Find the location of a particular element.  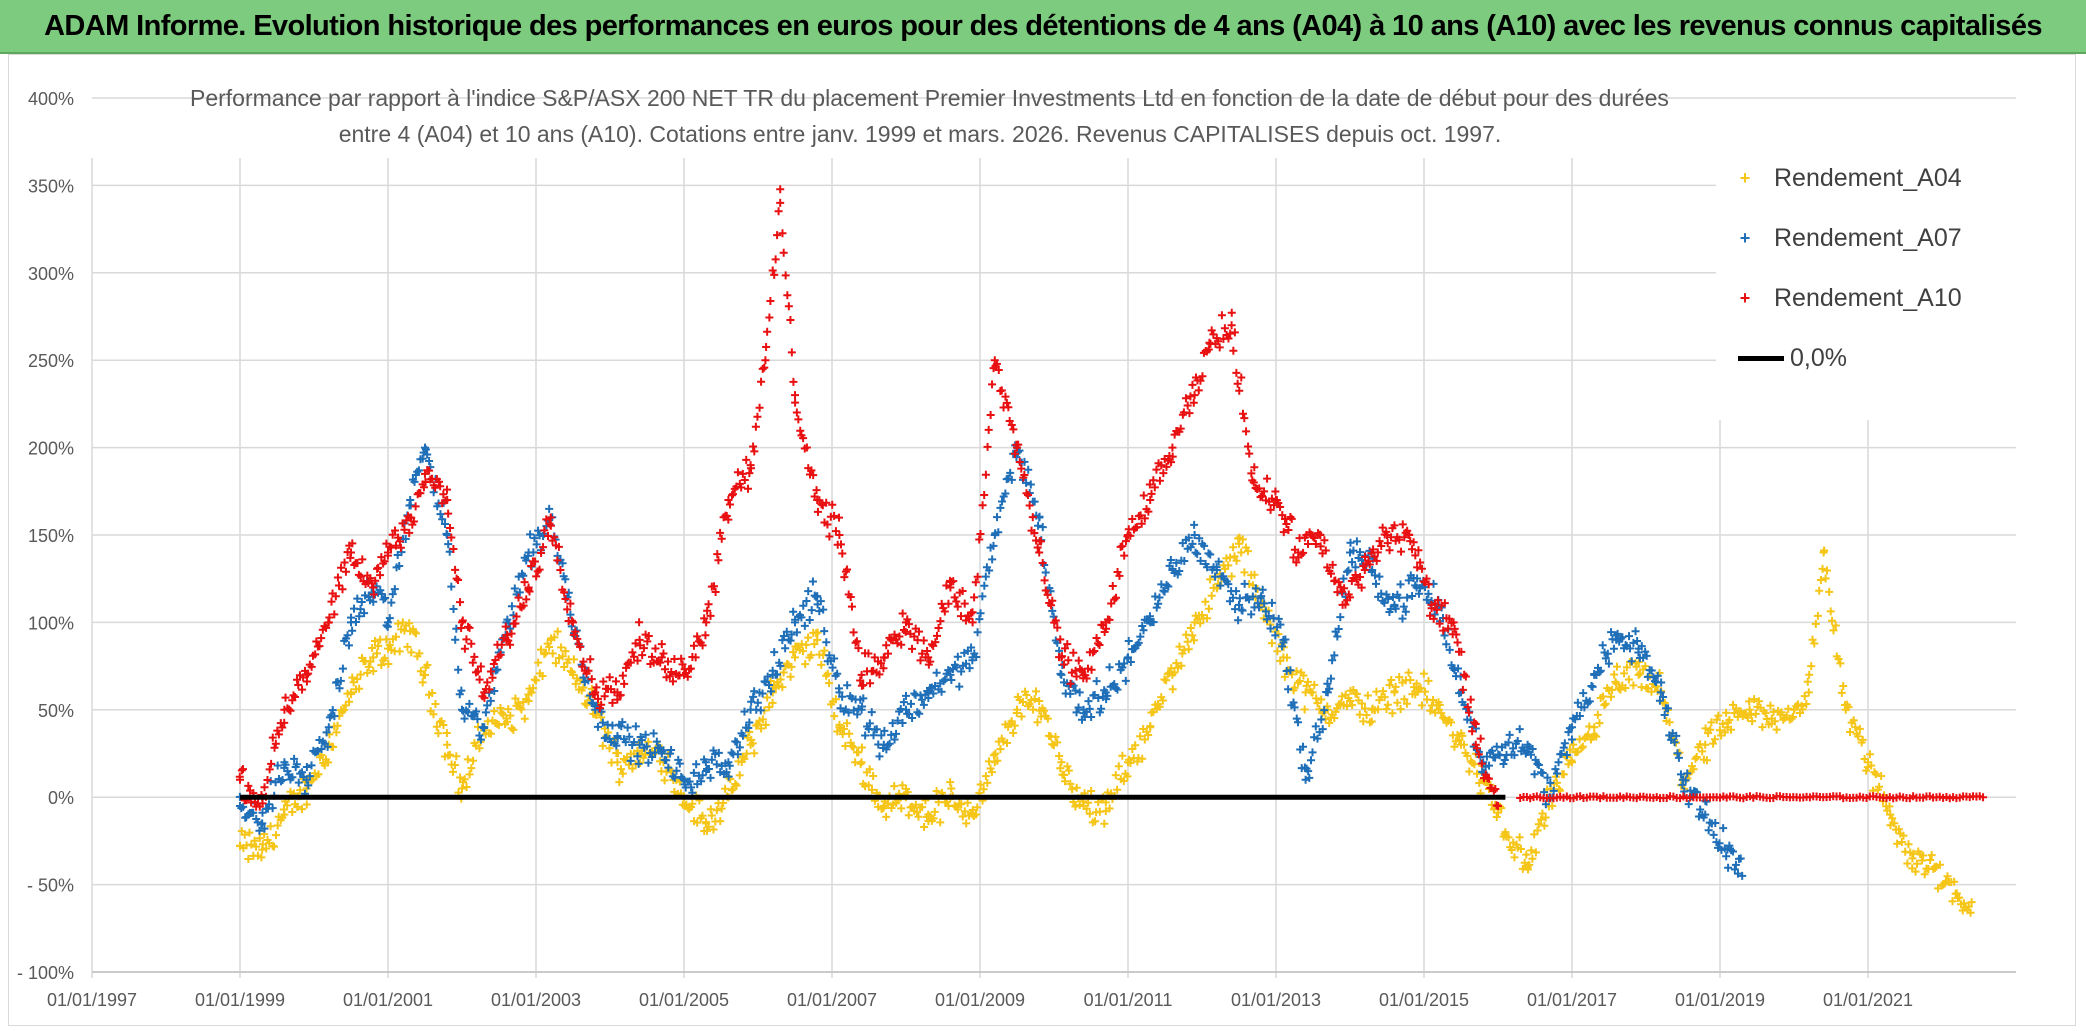

legend-item-a10: + Rendement_A10 is located at coordinates (1839, 298).